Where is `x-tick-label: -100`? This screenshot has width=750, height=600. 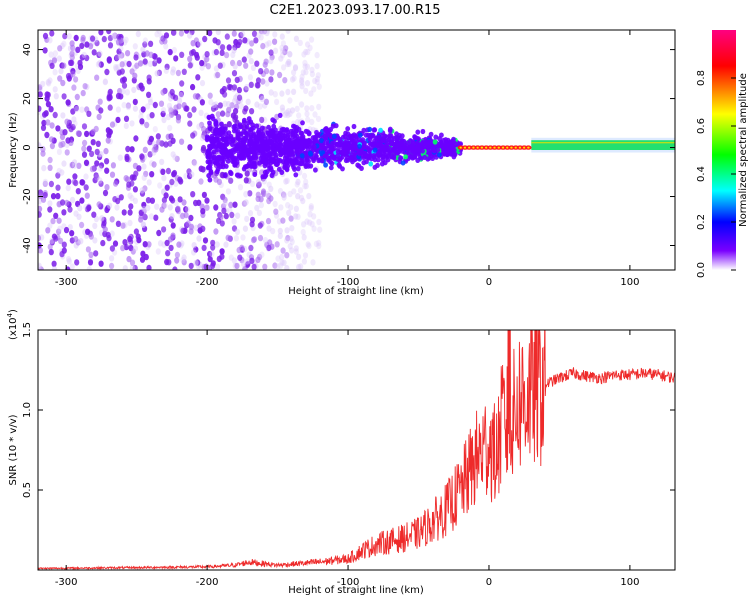 x-tick-label: -100 is located at coordinates (348, 582).